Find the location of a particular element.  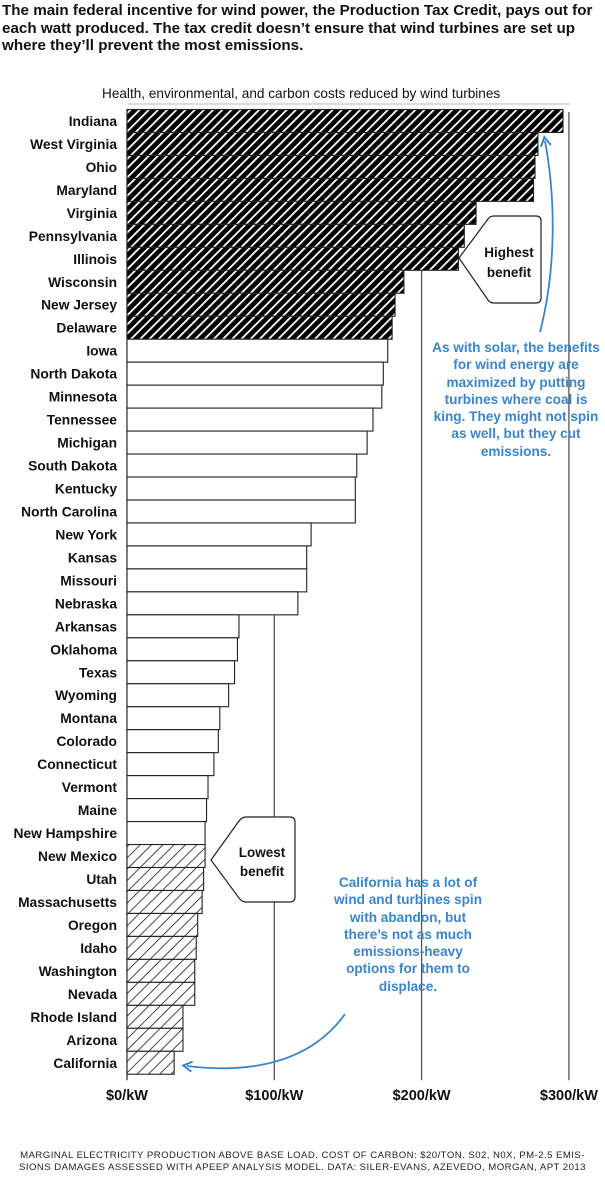

label-texas: Texas is located at coordinates (98, 672).